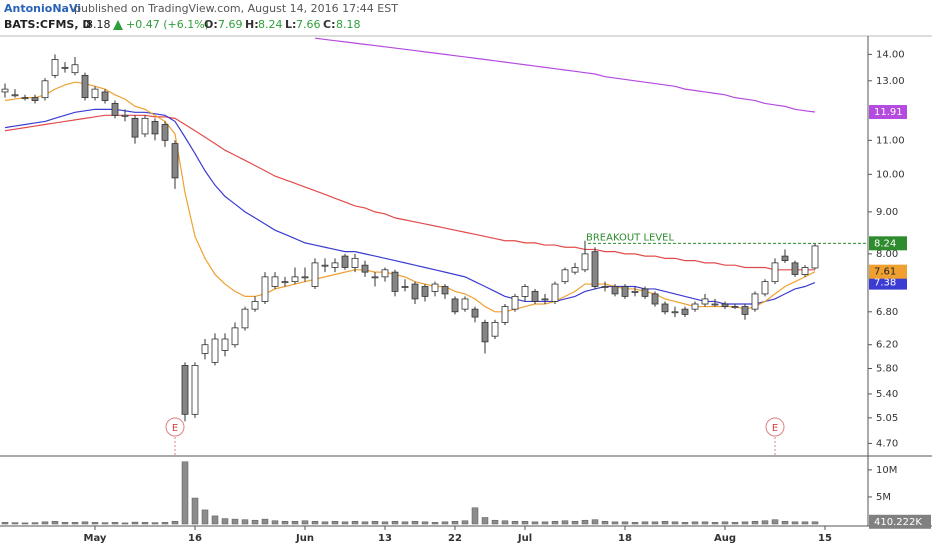 The width and height of the screenshot is (932, 550). Describe the element at coordinates (887, 418) in the screenshot. I see `y-tick-label: 5.05` at that location.